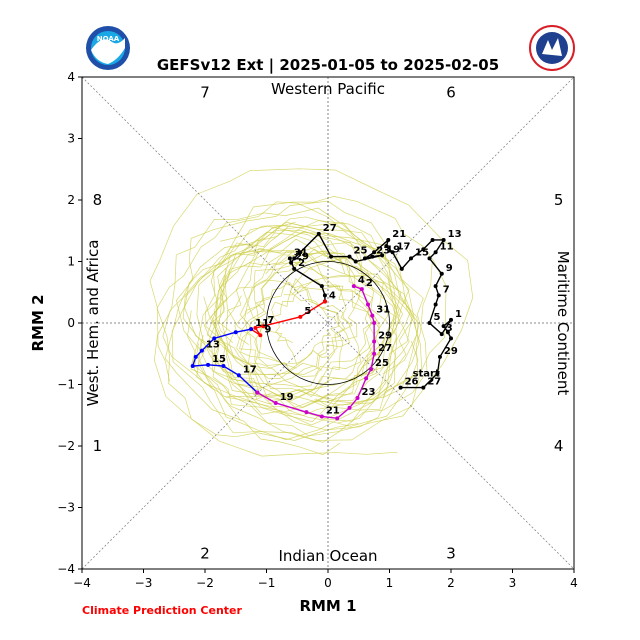 This screenshot has height=640, width=640. What do you see at coordinates (390, 583) in the screenshot?
I see `x-tick-label: 1` at bounding box center [390, 583].